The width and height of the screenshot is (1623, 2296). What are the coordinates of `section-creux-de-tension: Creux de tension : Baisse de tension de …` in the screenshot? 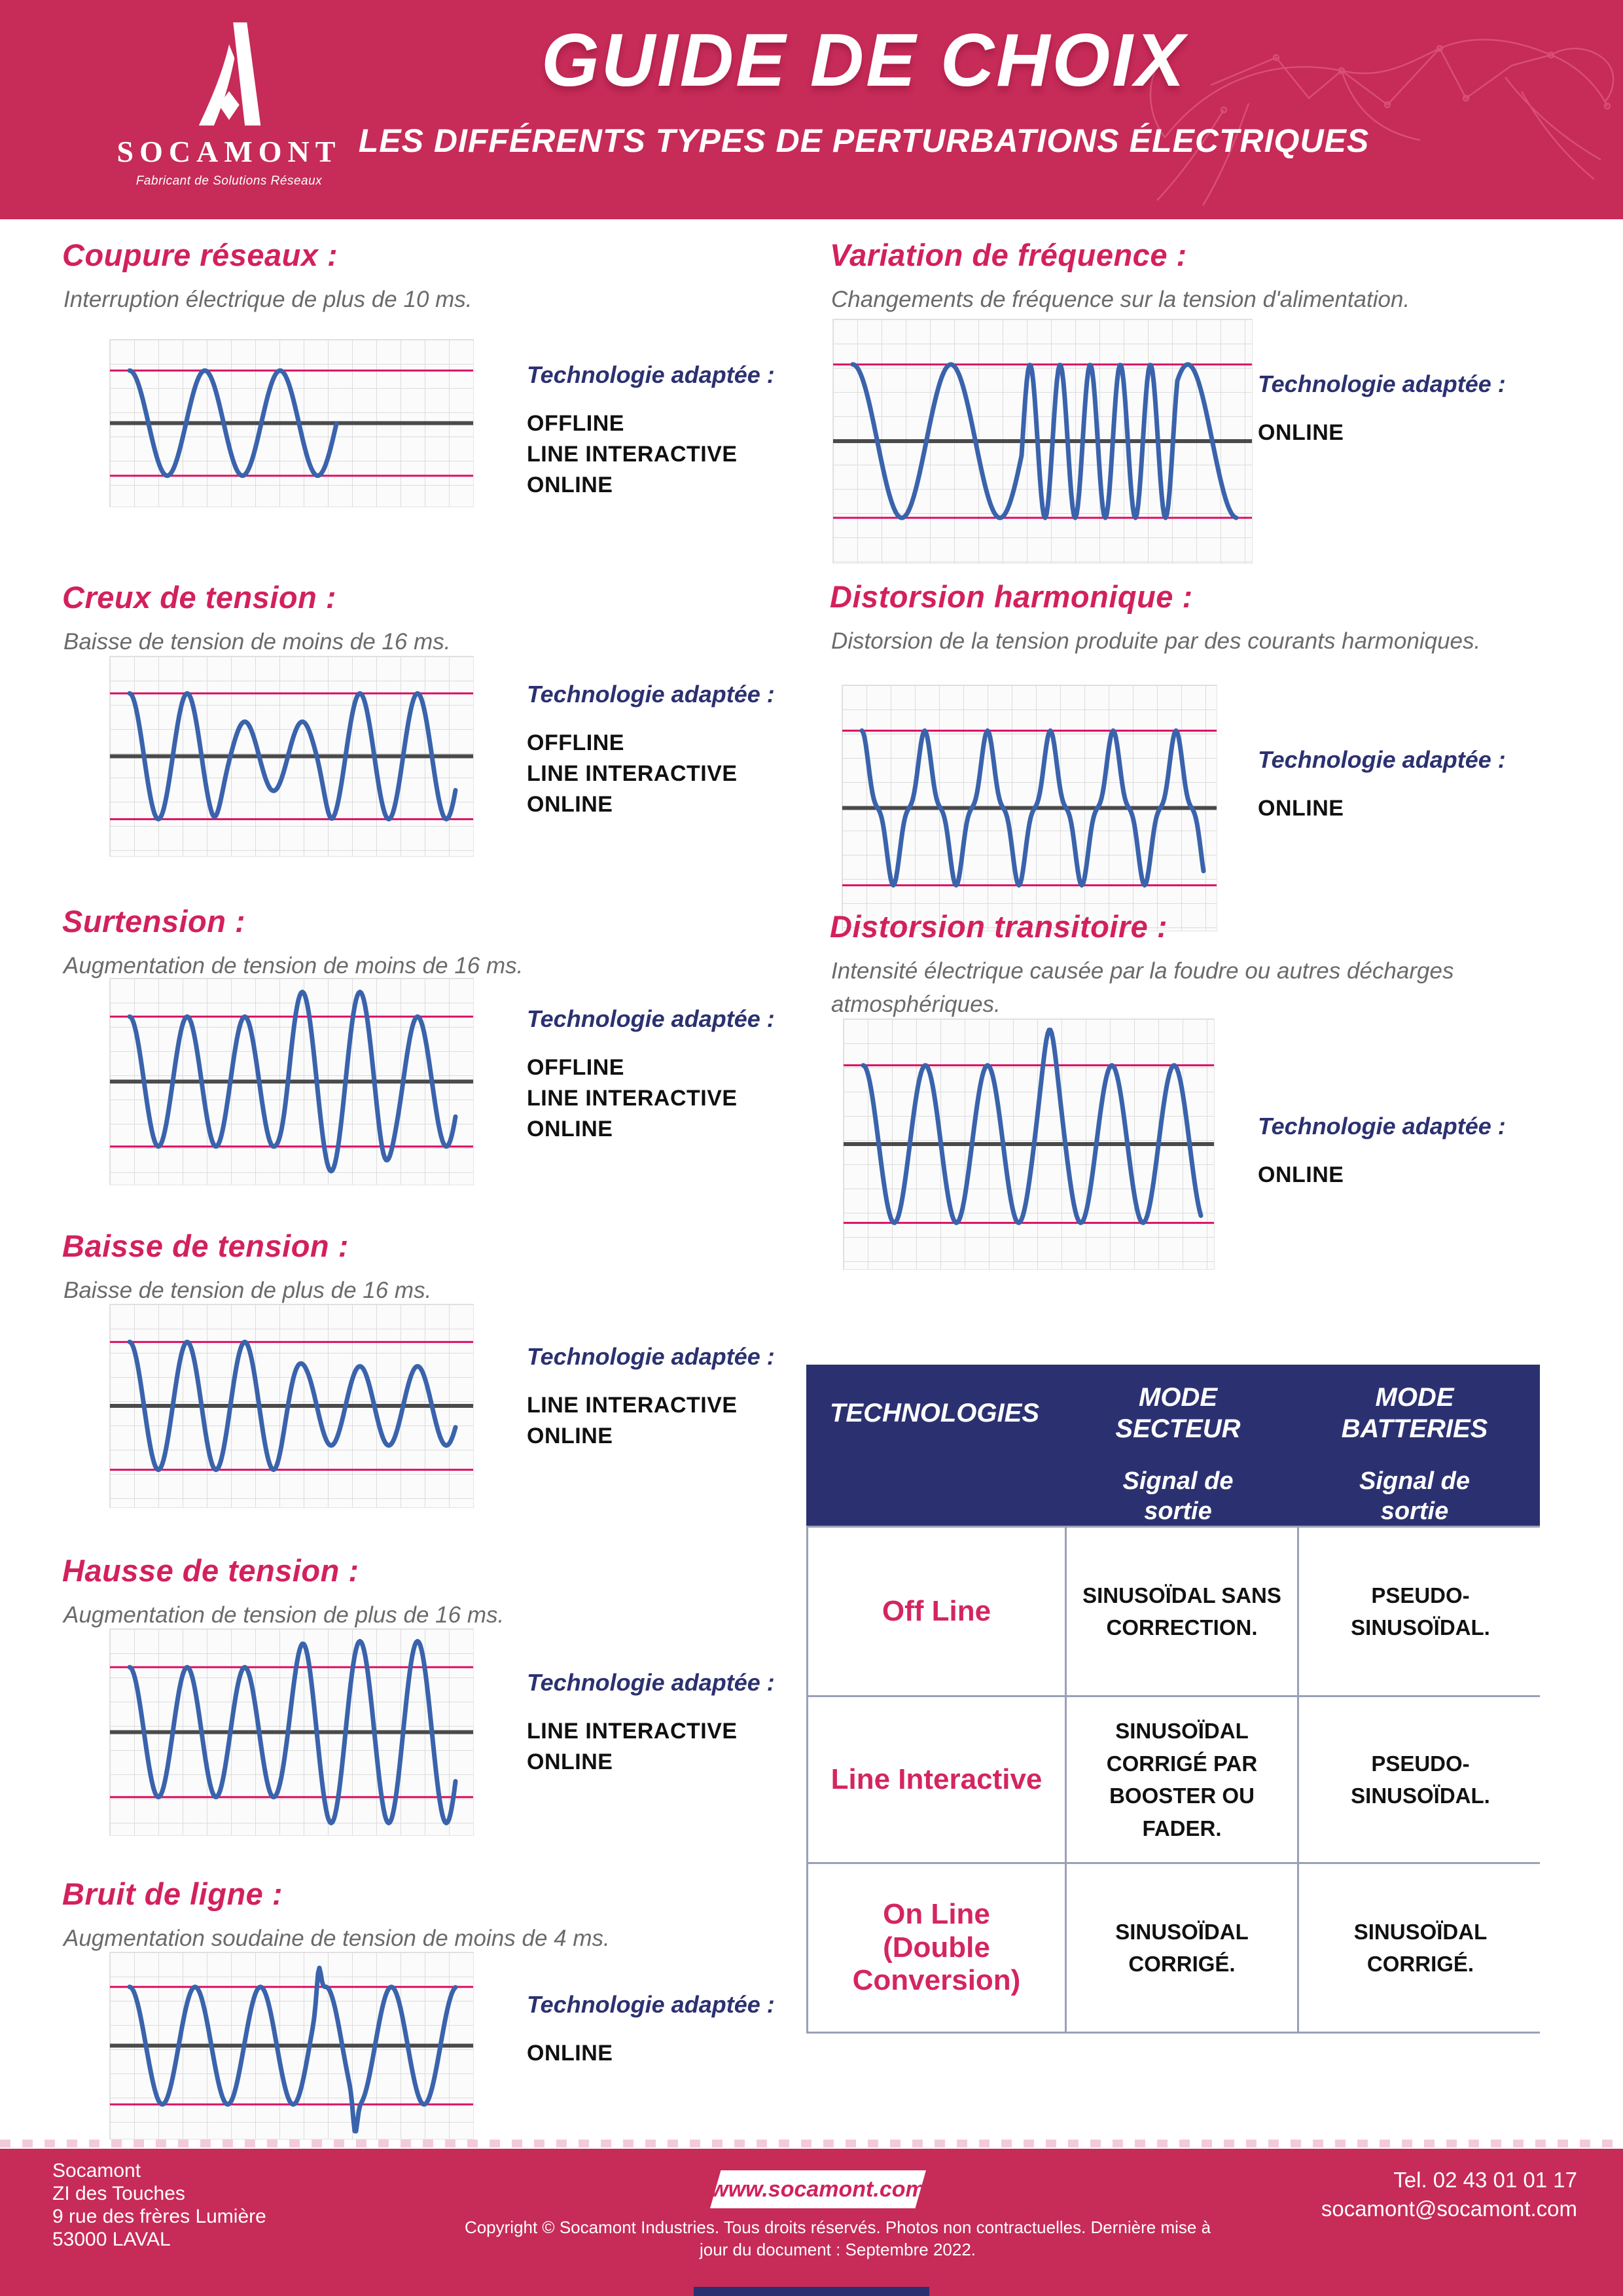 It's located at (439, 739).